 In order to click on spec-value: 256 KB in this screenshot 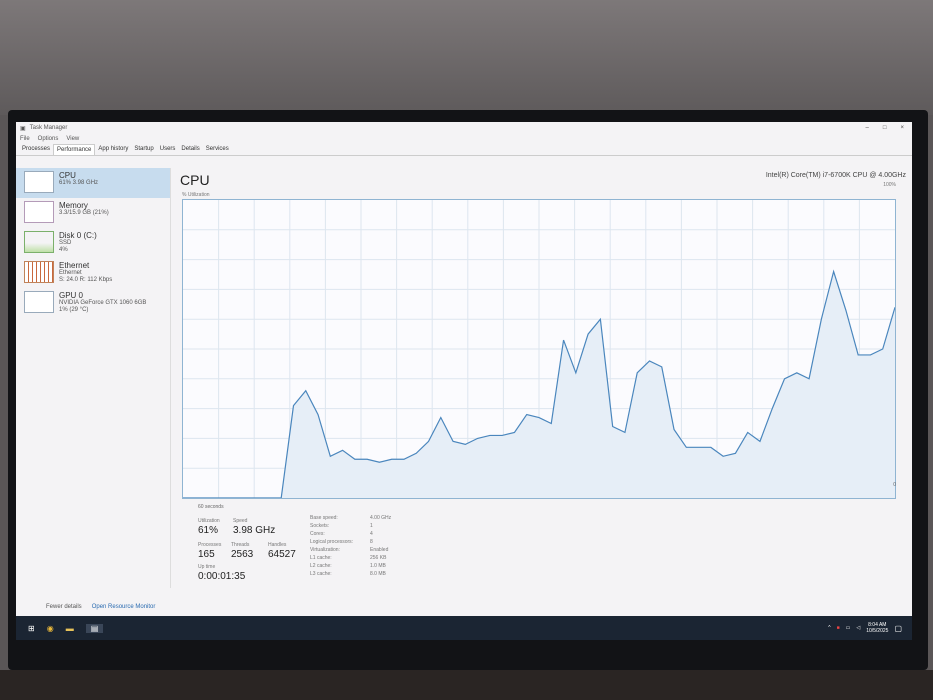, I will do `click(378, 558)`.